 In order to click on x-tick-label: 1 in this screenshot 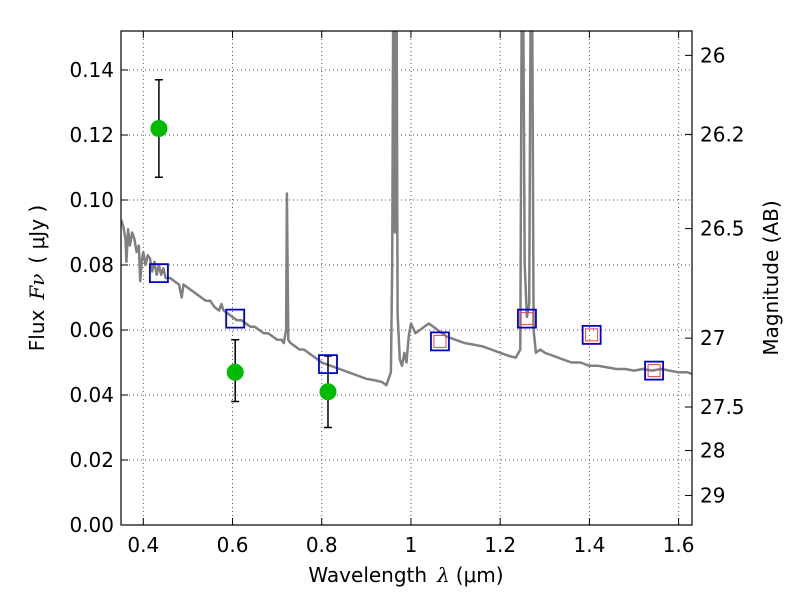, I will do `click(411, 545)`.